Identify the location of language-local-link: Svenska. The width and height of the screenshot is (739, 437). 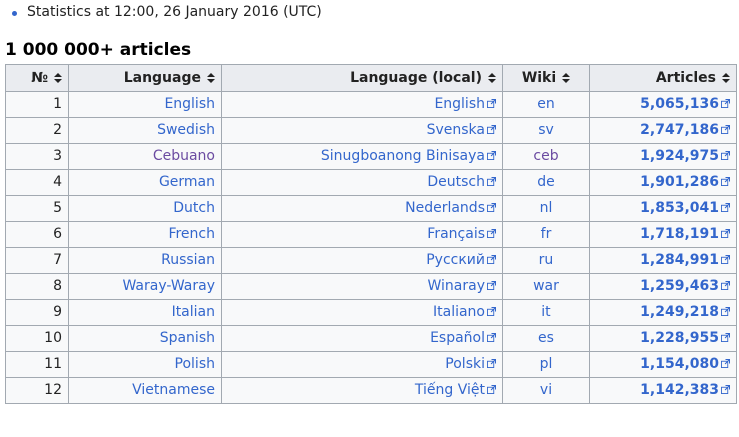
(455, 130).